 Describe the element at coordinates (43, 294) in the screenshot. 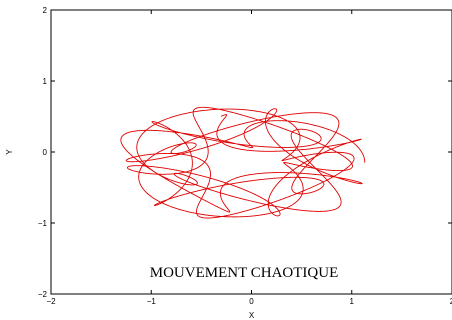

I see `y-tick-label: −2` at that location.